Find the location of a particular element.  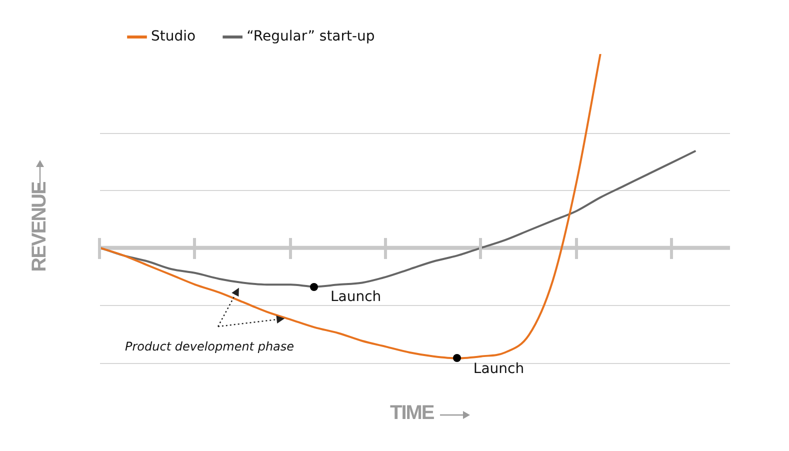

text: Launch is located at coordinates (498, 368).